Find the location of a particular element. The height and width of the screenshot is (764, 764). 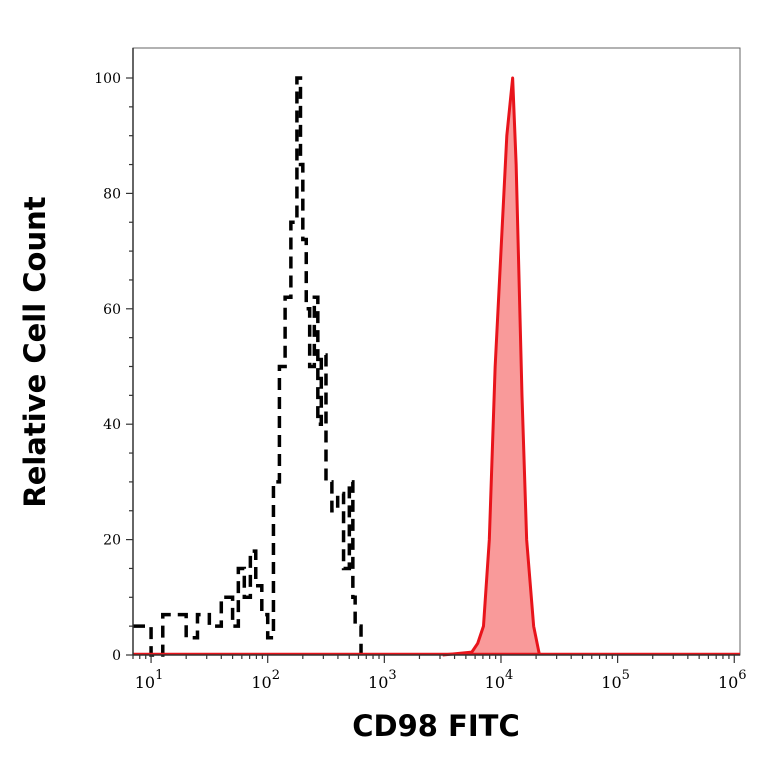

x-tick-label: 10⁶ is located at coordinates (732, 680).